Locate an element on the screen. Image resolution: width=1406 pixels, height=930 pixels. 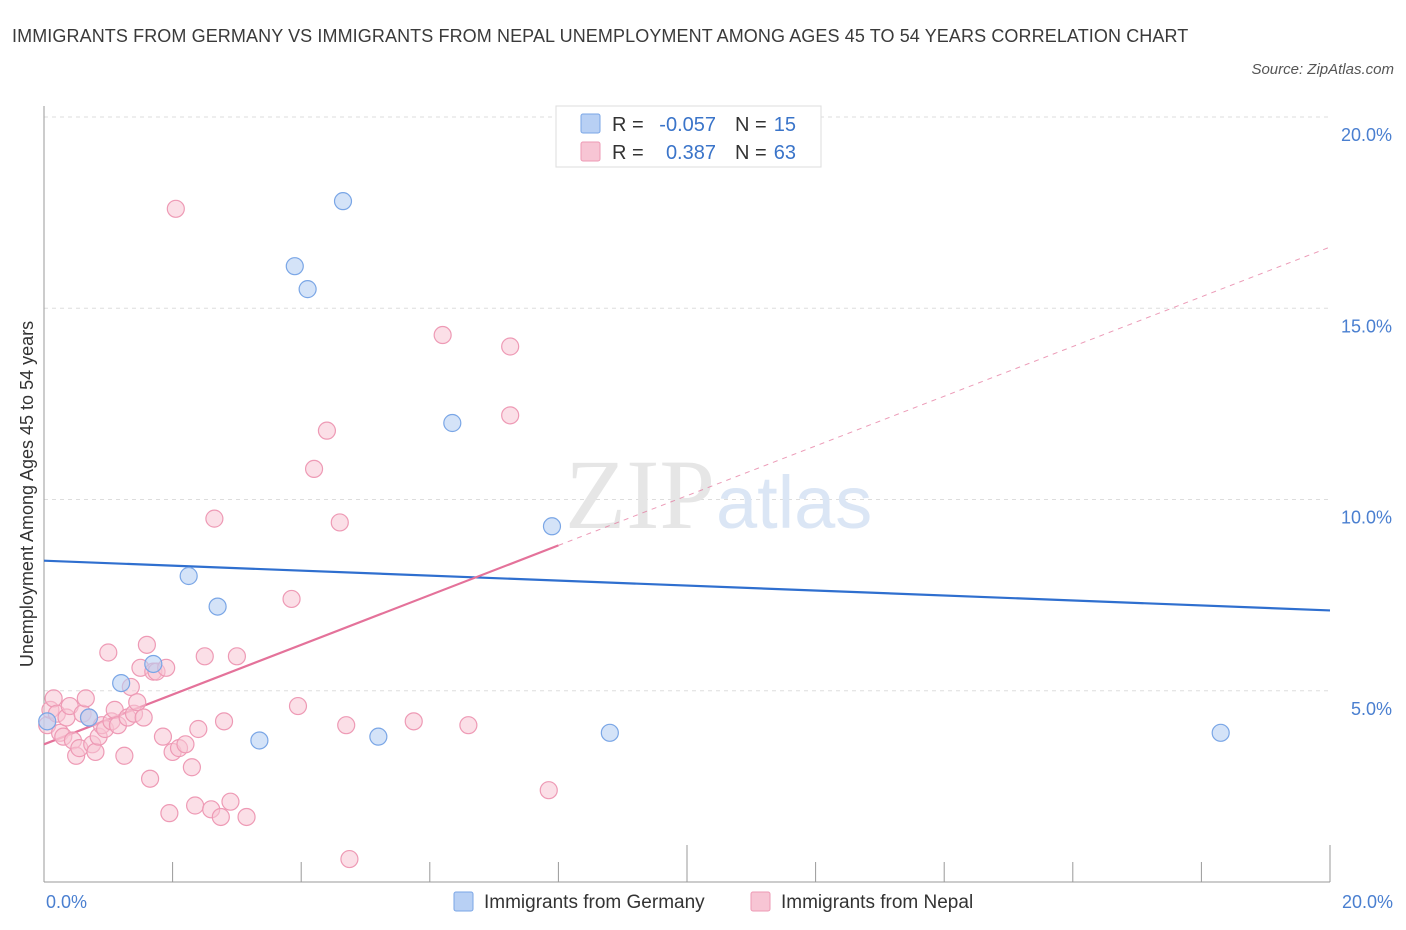
bottom-legend-nepal: Immigrants from Nepal is located at coordinates (877, 902).